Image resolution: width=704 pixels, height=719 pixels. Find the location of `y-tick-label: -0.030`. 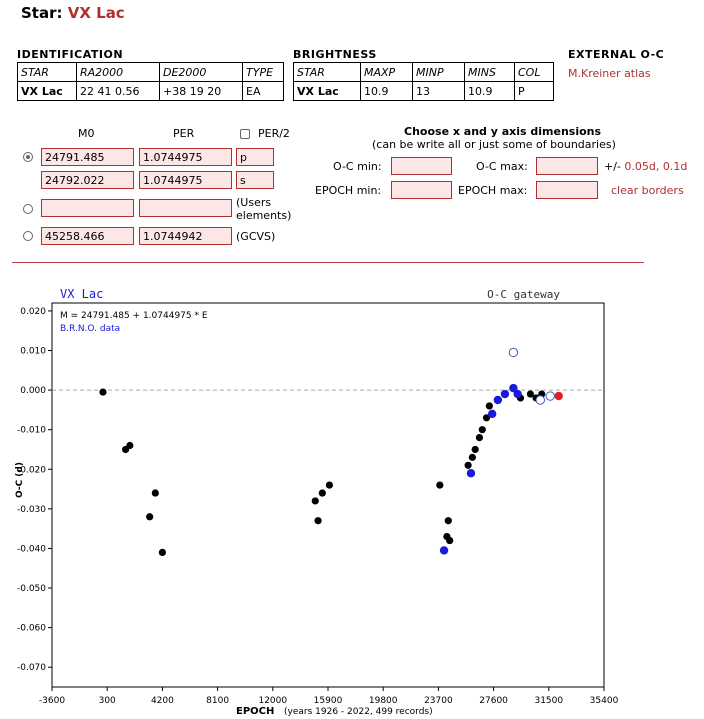

y-tick-label: -0.030 is located at coordinates (31, 510).